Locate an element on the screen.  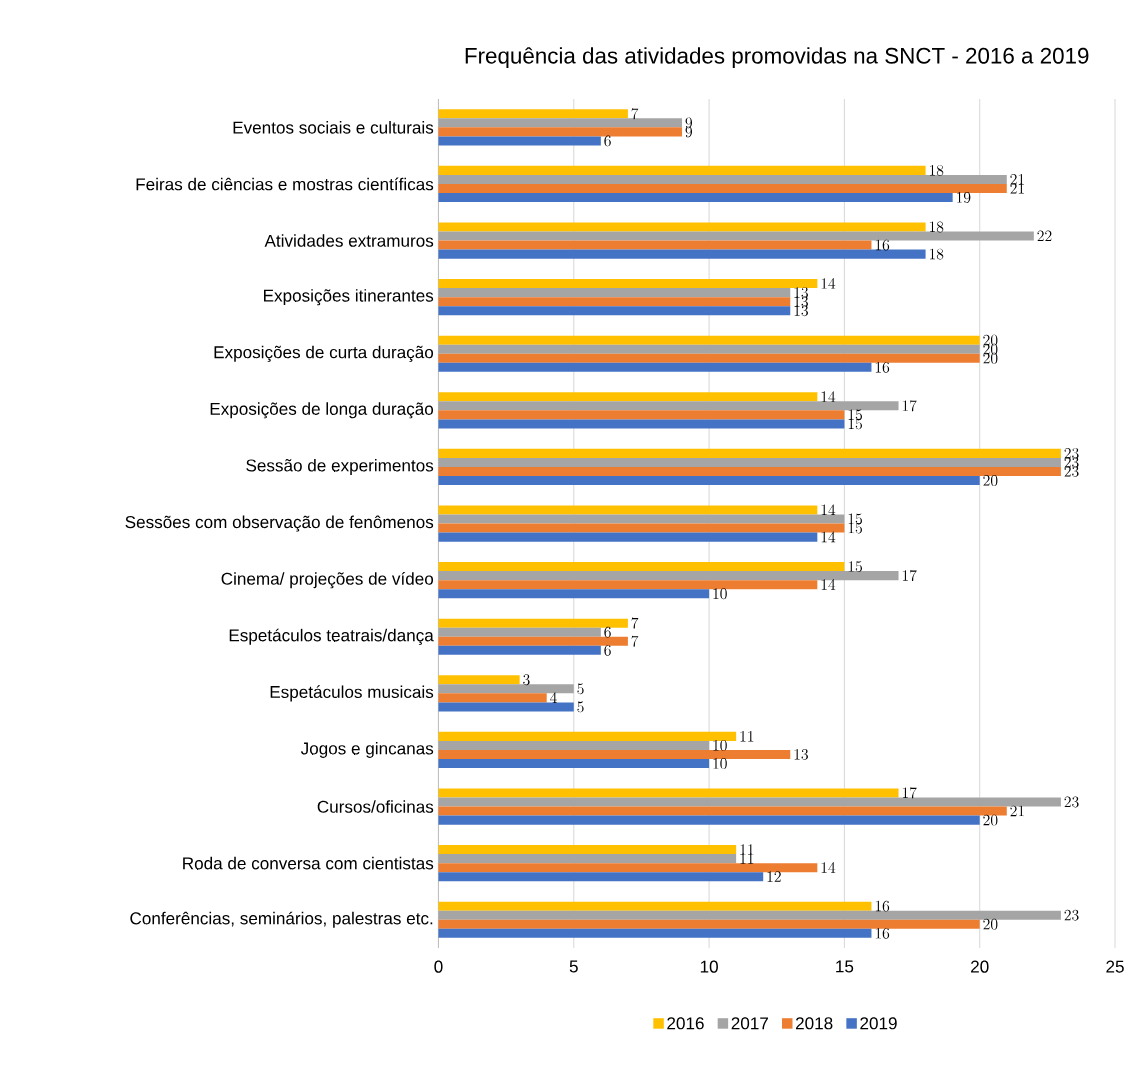
legend-label: 2018 is located at coordinates (814, 1023).